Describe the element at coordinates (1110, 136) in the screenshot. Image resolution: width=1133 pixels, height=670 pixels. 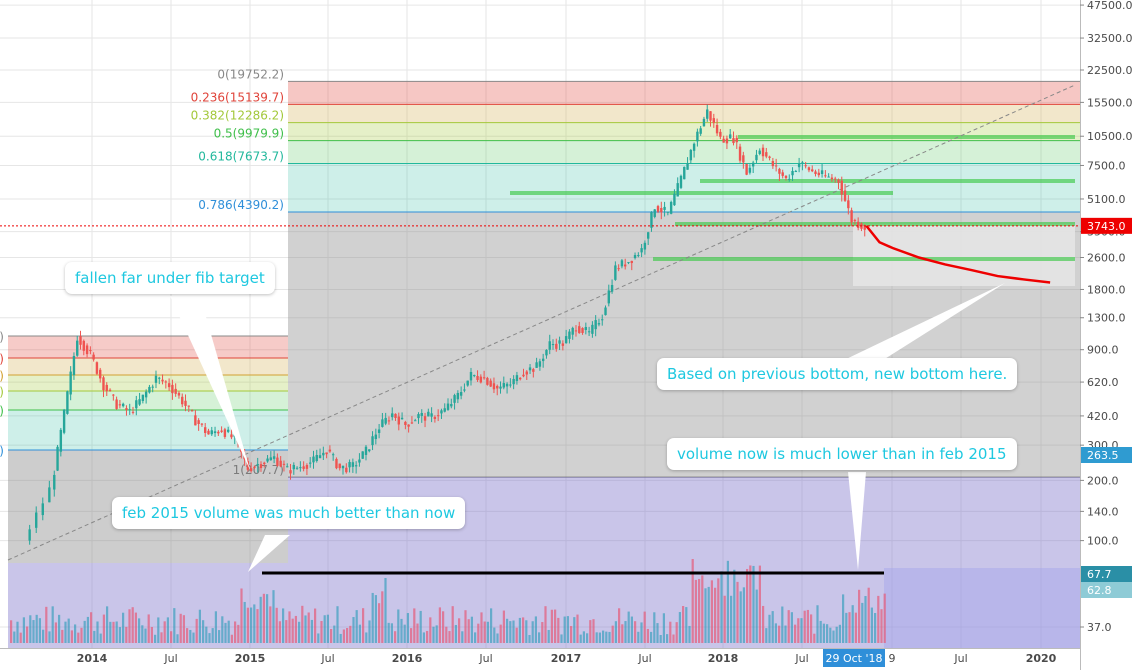
I see `price-tick-label: 10500.0` at that location.